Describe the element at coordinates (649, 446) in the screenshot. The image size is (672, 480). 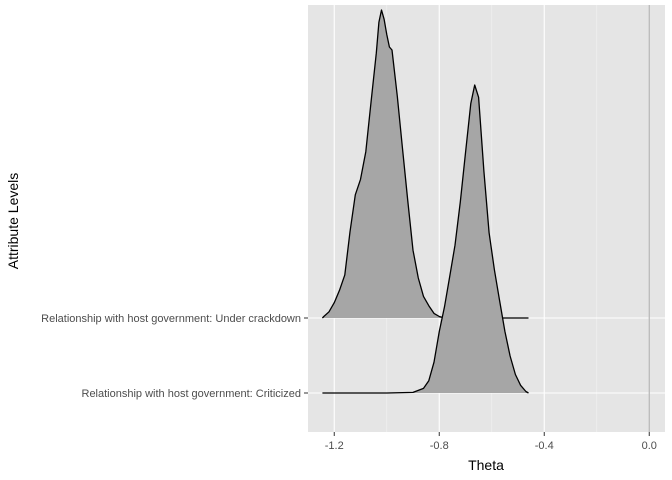
I see `x-tick-label: 0.0` at that location.